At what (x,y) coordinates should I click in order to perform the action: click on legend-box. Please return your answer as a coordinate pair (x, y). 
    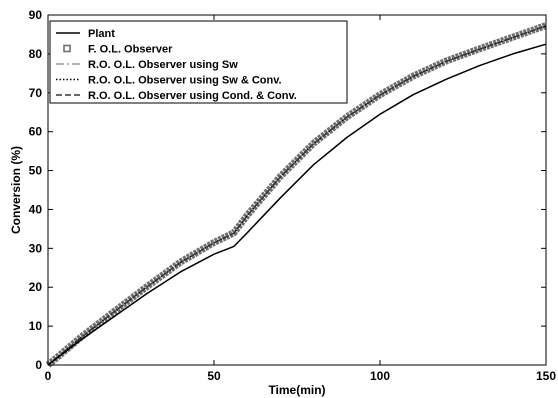
    Looking at the image, I should click on (198, 62).